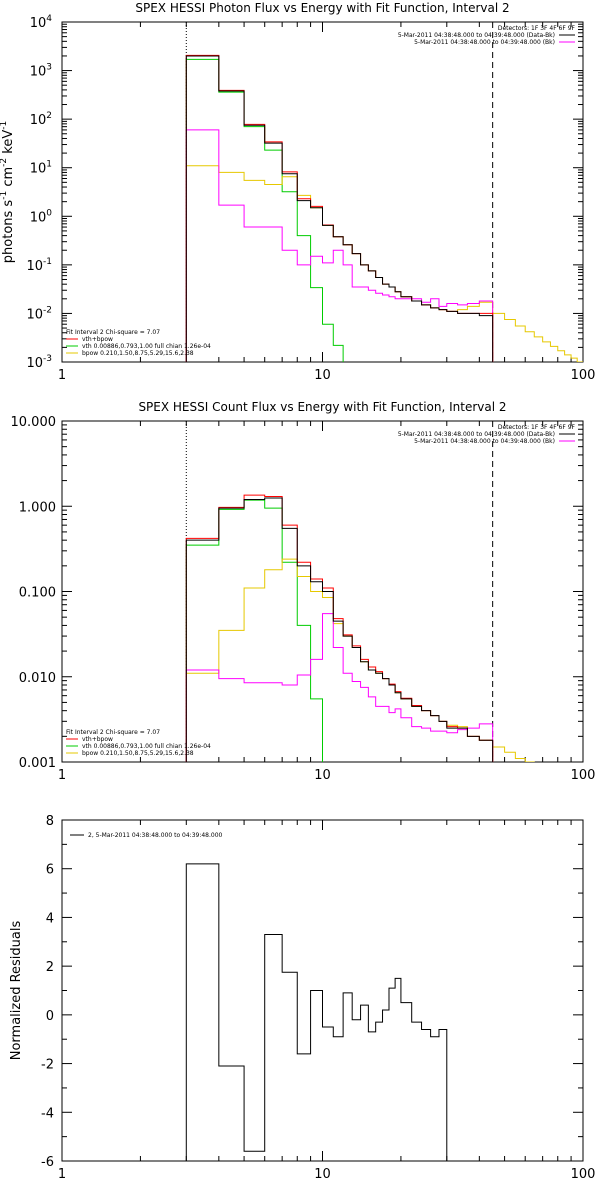  What do you see at coordinates (41, 71) in the screenshot?
I see `y-tick-label: 10³` at bounding box center [41, 71].